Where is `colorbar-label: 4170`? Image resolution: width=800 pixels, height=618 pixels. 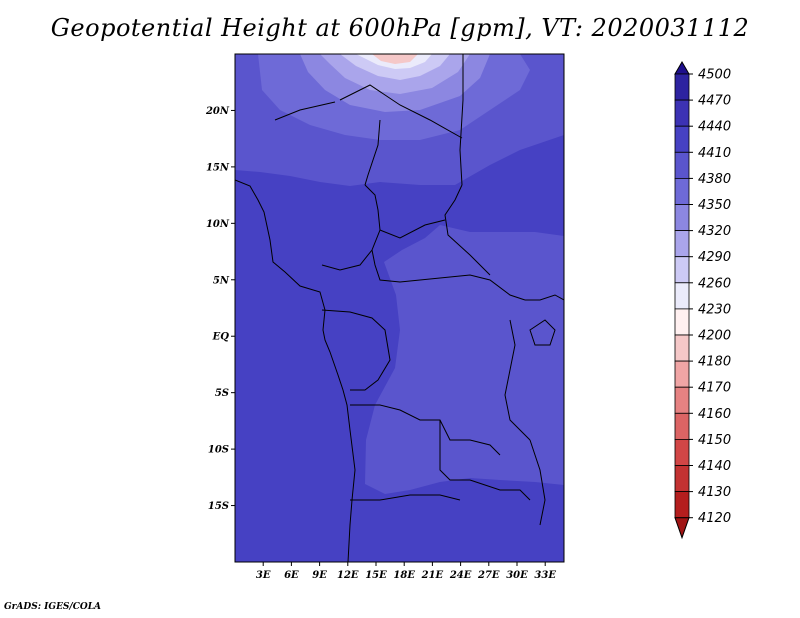 colorbar-label: 4170 is located at coordinates (714, 388).